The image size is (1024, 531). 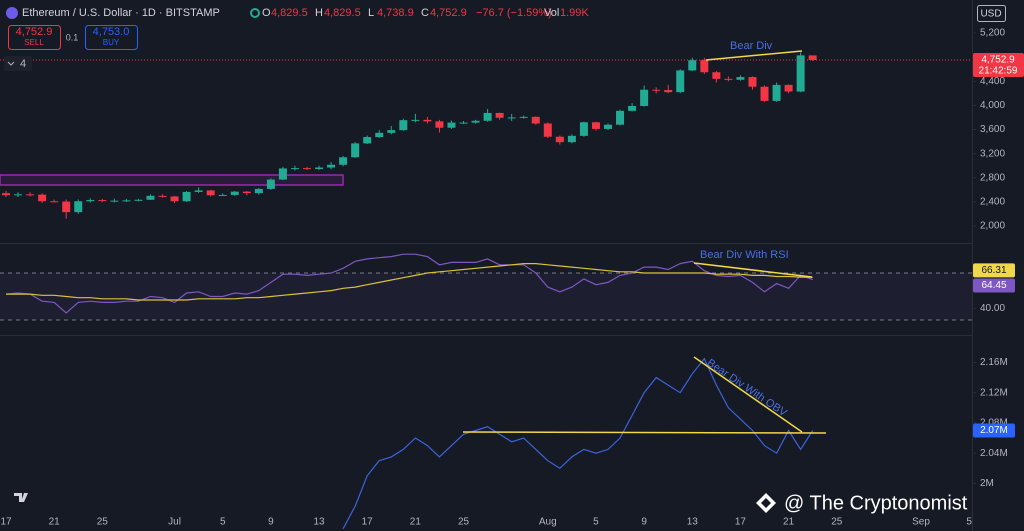 I want to click on x-tick-label: 13, so click(x=693, y=522).